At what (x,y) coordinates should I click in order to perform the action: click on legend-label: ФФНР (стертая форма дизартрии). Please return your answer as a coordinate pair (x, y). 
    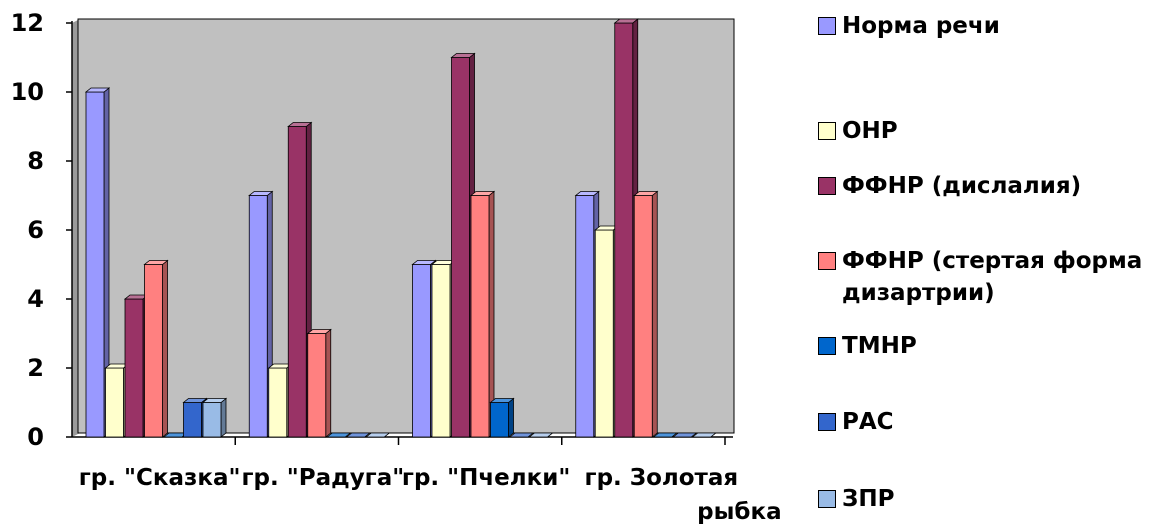
    Looking at the image, I should click on (992, 277).